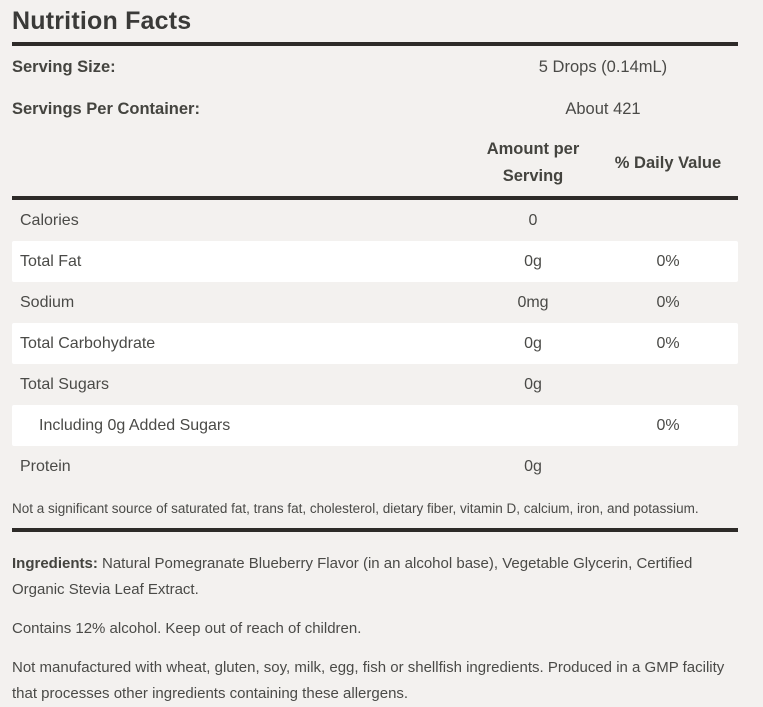 Image resolution: width=763 pixels, height=707 pixels. I want to click on divider-top, so click(375, 44).